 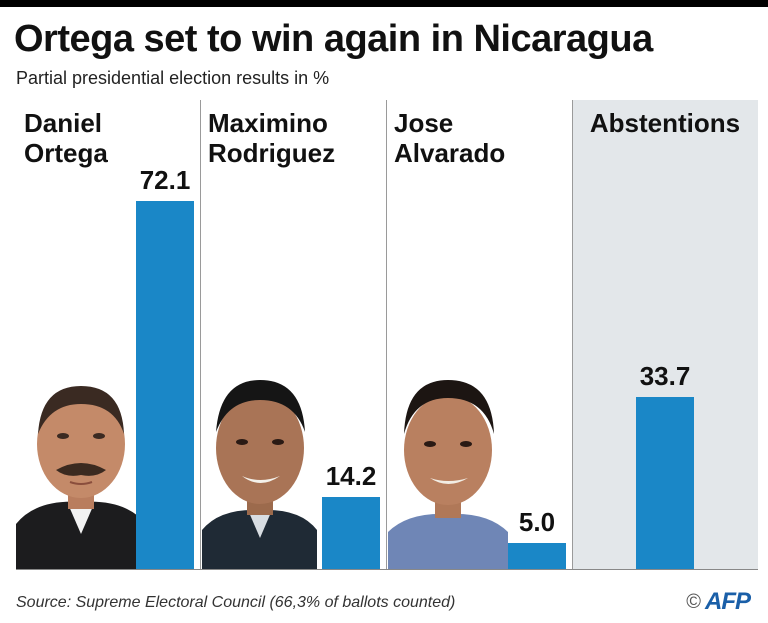 What do you see at coordinates (66, 138) in the screenshot?
I see `candidate-name: Daniel Ortega` at bounding box center [66, 138].